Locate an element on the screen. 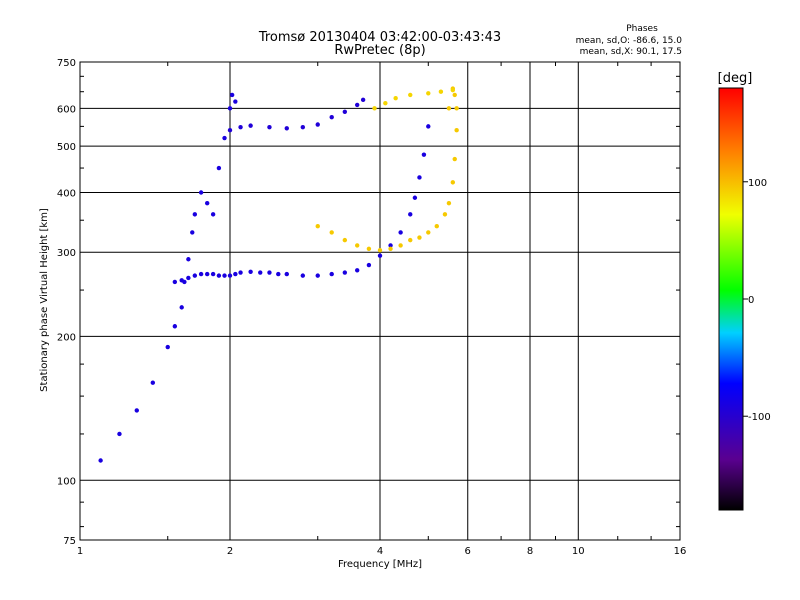  y-tick-label: 200 is located at coordinates (66, 337).